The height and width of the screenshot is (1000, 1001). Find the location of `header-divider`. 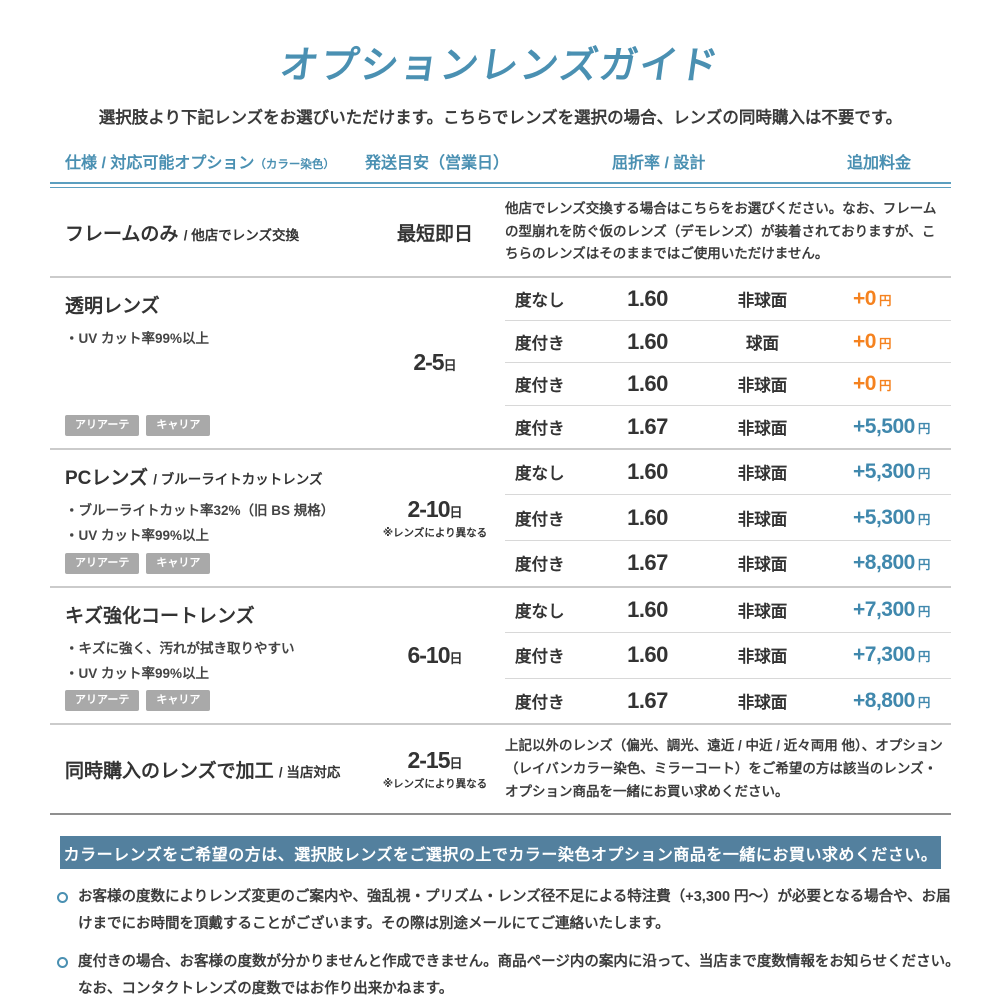

header-divider is located at coordinates (500, 185).